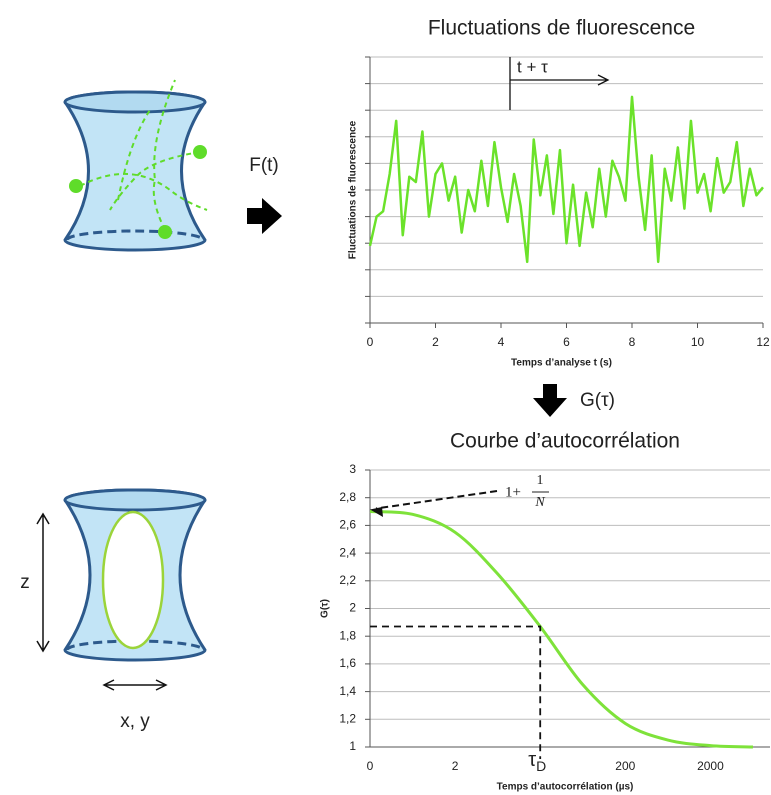 The image size is (771, 795). I want to click on x-tick-label: 6, so click(566, 342).